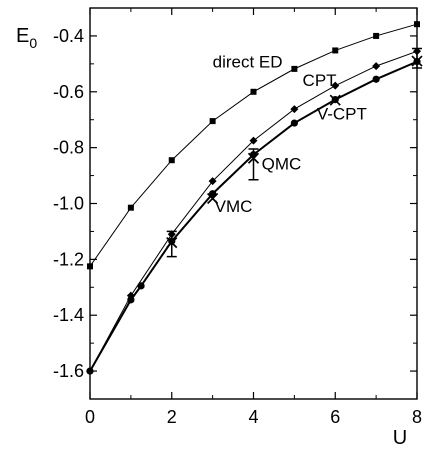  Describe the element at coordinates (68, 315) in the screenshot. I see `y-tick-label: -1.4` at that location.